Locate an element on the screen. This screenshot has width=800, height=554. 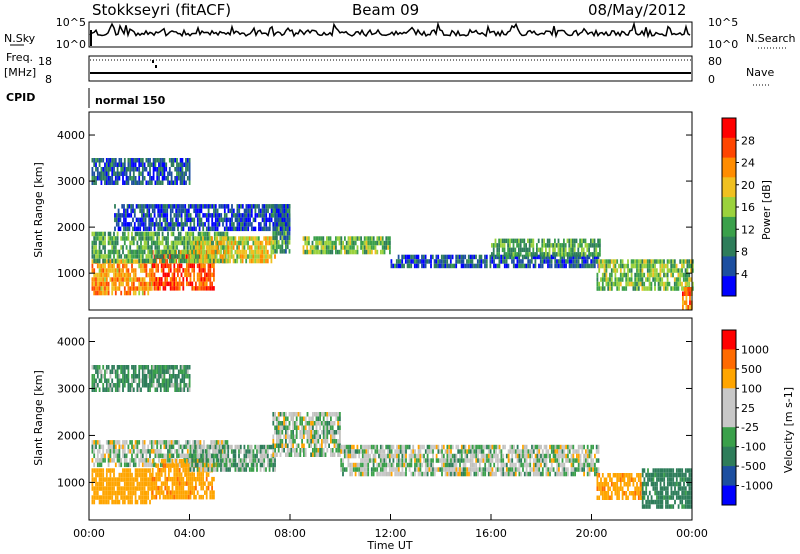
colorbar-segment is located at coordinates (729, 187).